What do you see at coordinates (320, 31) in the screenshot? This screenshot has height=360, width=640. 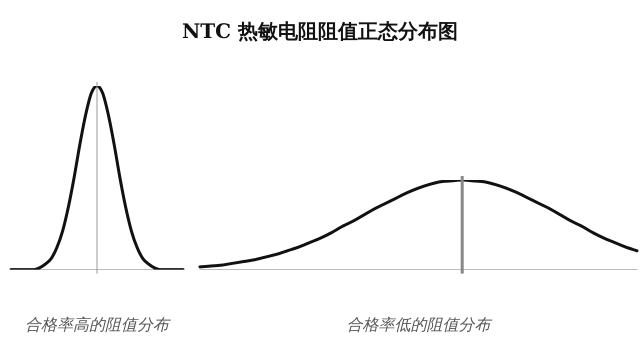 I see `text: NTC 热敏电阻阻值正态分布图` at bounding box center [320, 31].